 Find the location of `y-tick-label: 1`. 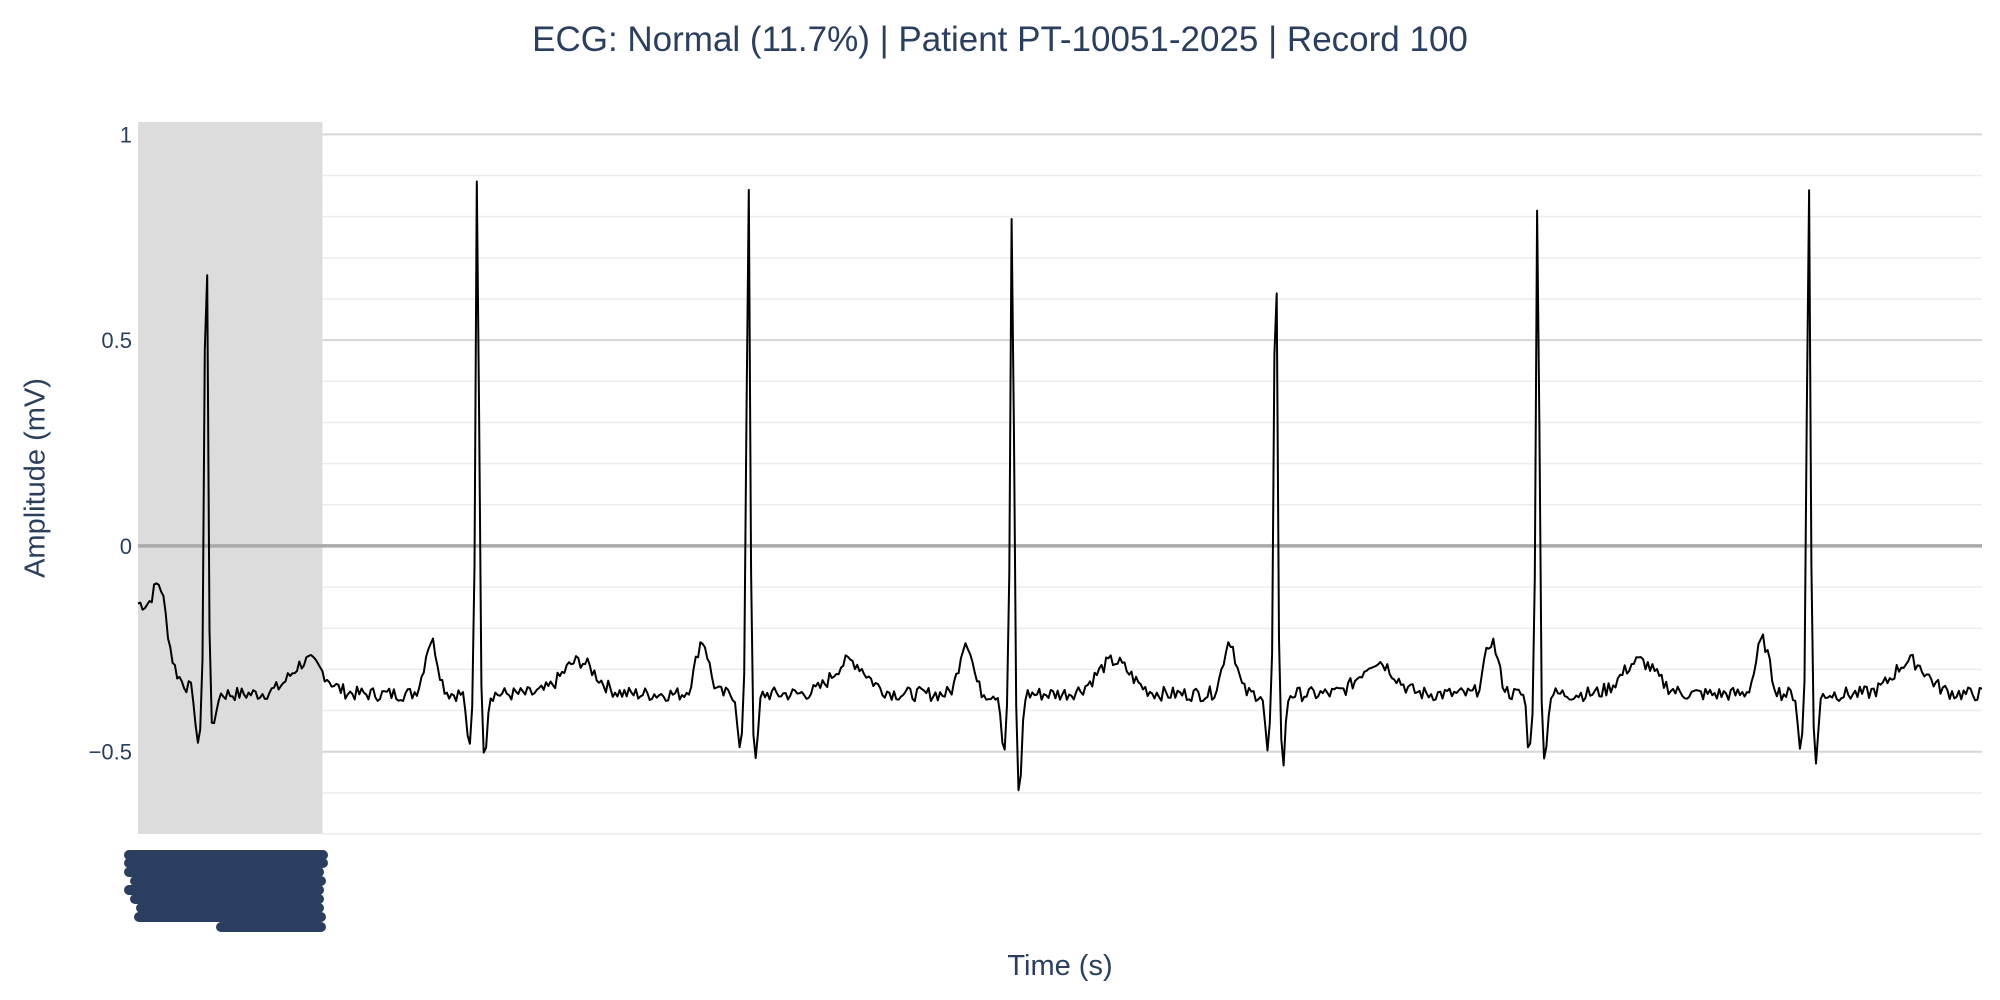

y-tick-label: 1 is located at coordinates (126, 134).